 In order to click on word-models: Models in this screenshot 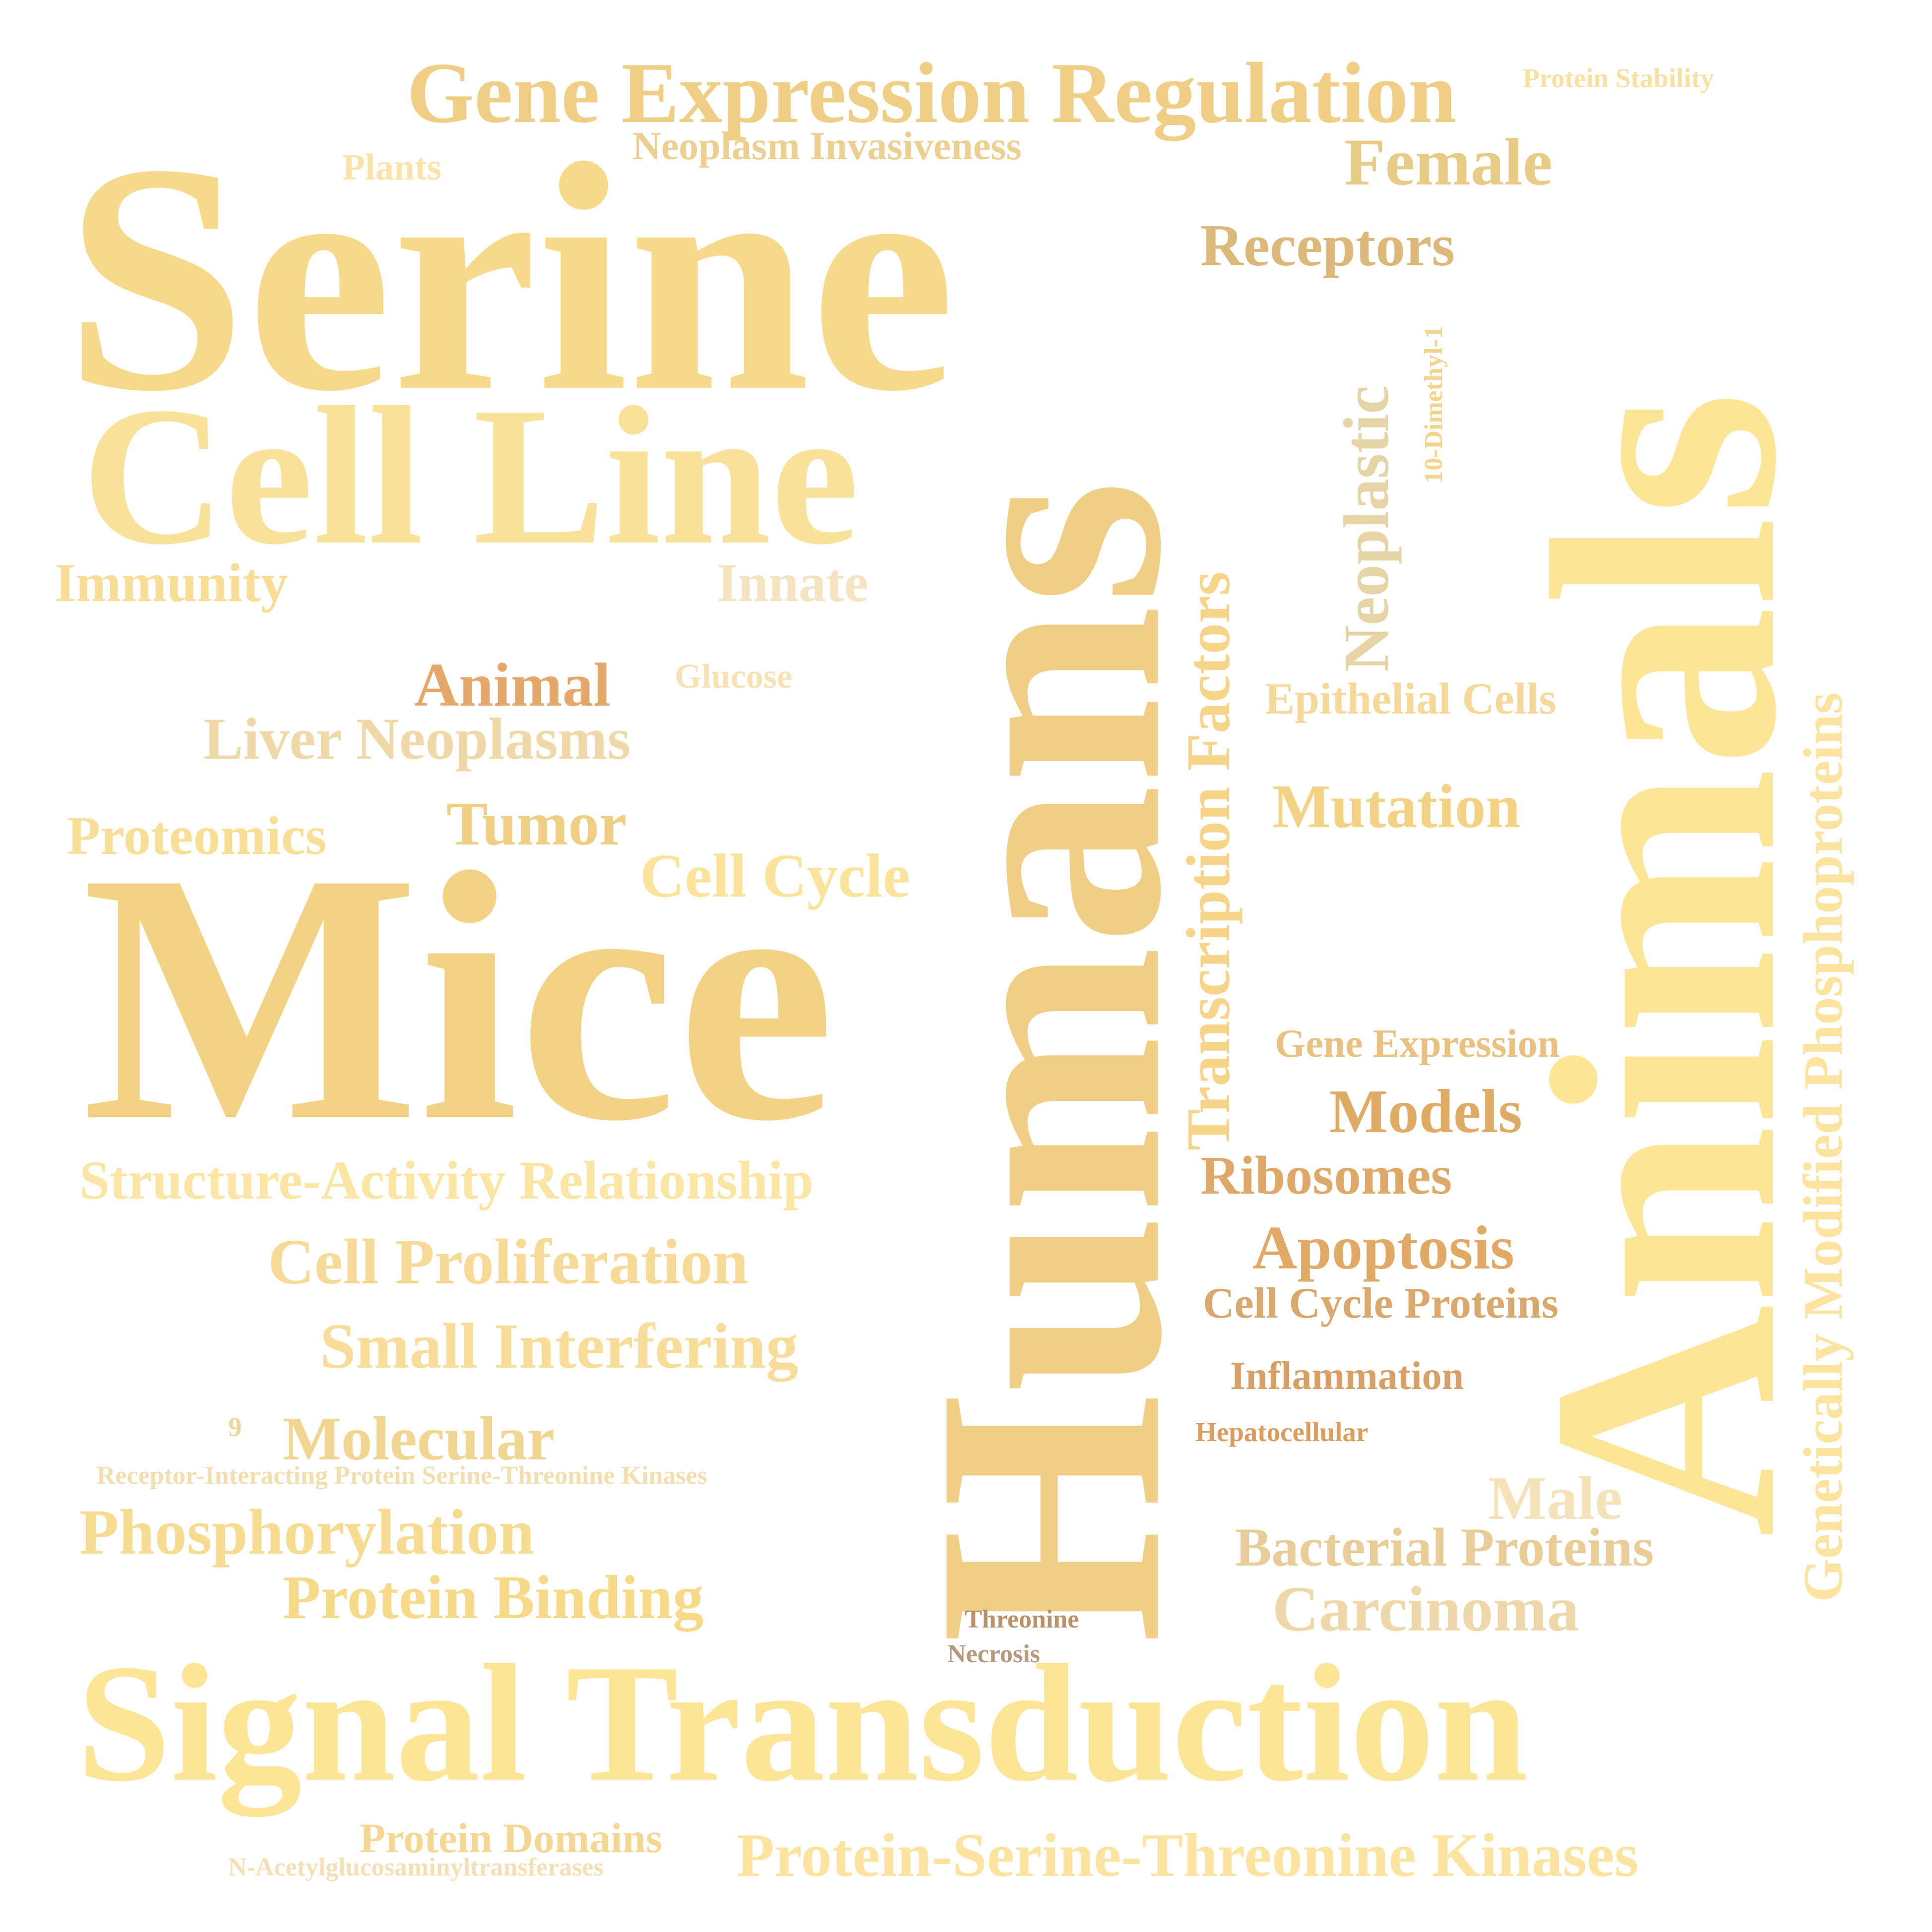, I will do `click(1425, 1112)`.